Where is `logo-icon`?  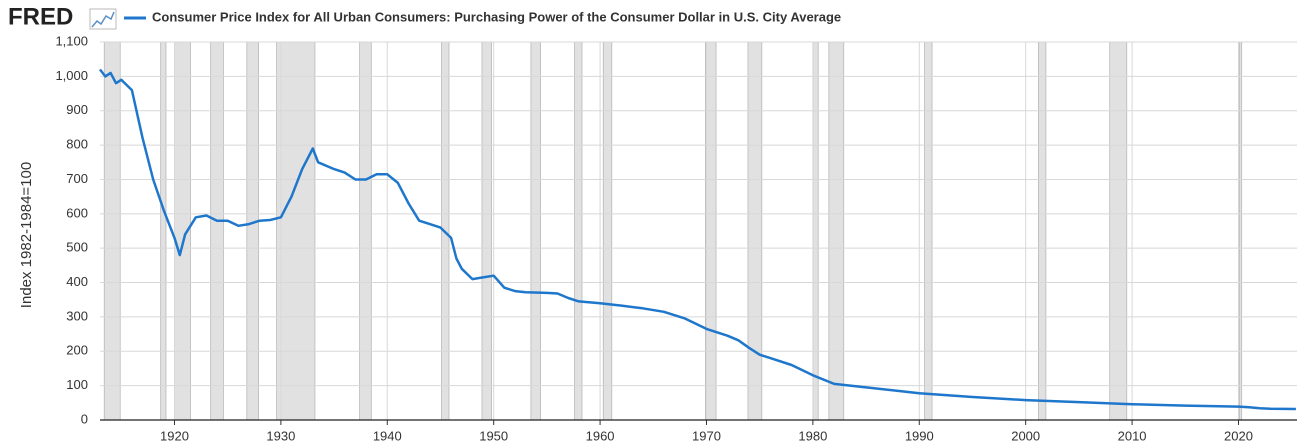
logo-icon is located at coordinates (103, 19).